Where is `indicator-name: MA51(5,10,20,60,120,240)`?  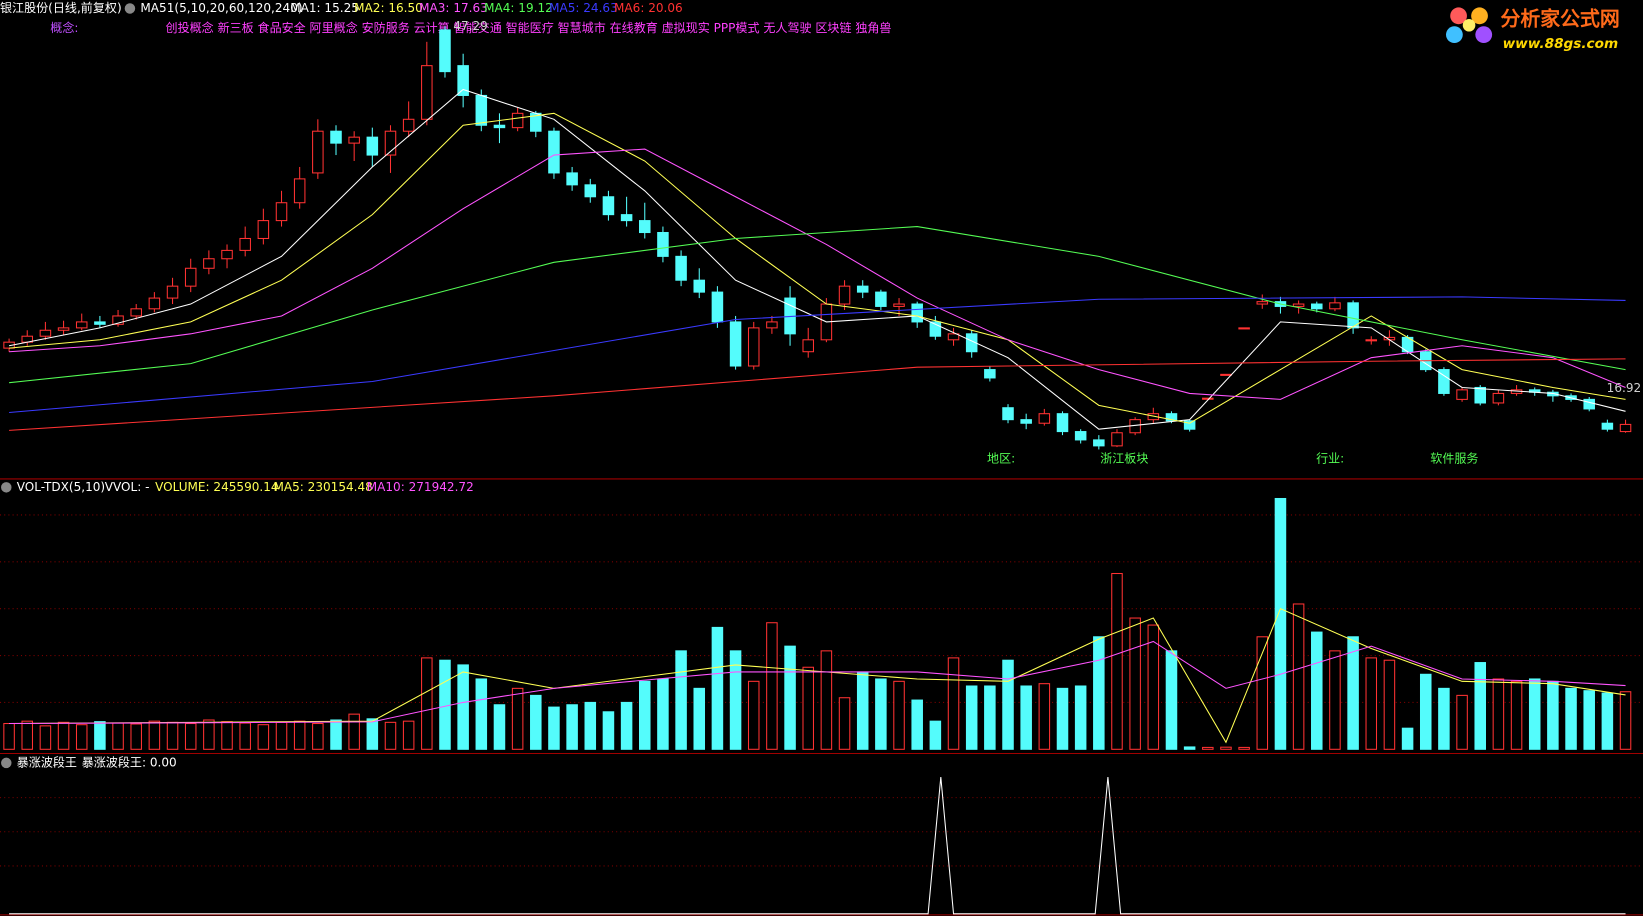 indicator-name: MA51(5,10,20,60,120,240) is located at coordinates (221, 8).